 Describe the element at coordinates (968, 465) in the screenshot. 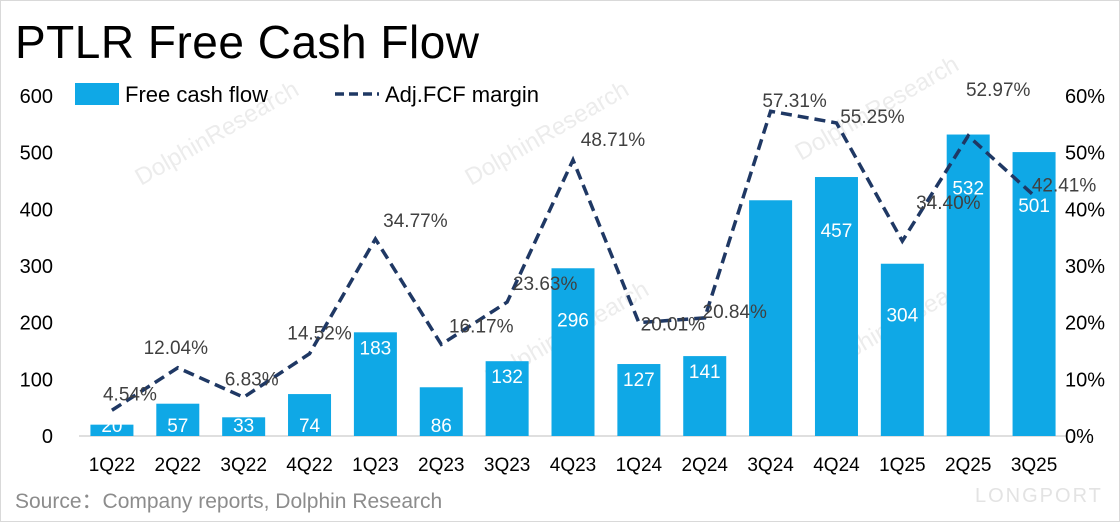

I see `x-axis-tick-label: 2Q25` at that location.